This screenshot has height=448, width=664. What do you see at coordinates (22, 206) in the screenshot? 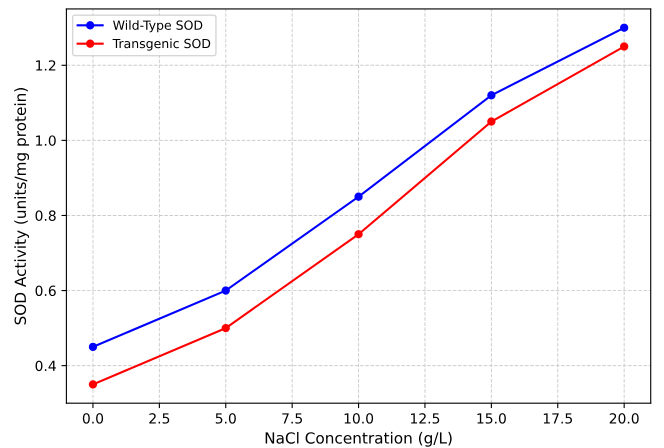
I see `y-axis-title: SOD Activity (units/mg protein)` at bounding box center [22, 206].